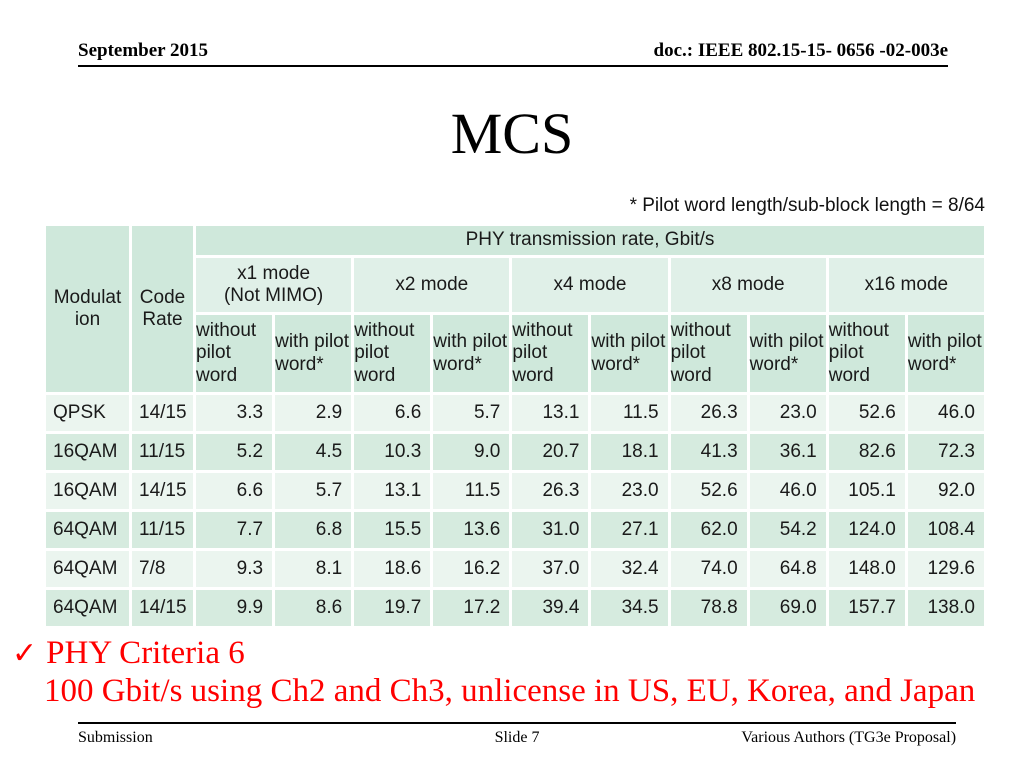 This screenshot has height=768, width=1024. What do you see at coordinates (550, 452) in the screenshot?
I see `cell-value: 20.7` at bounding box center [550, 452].